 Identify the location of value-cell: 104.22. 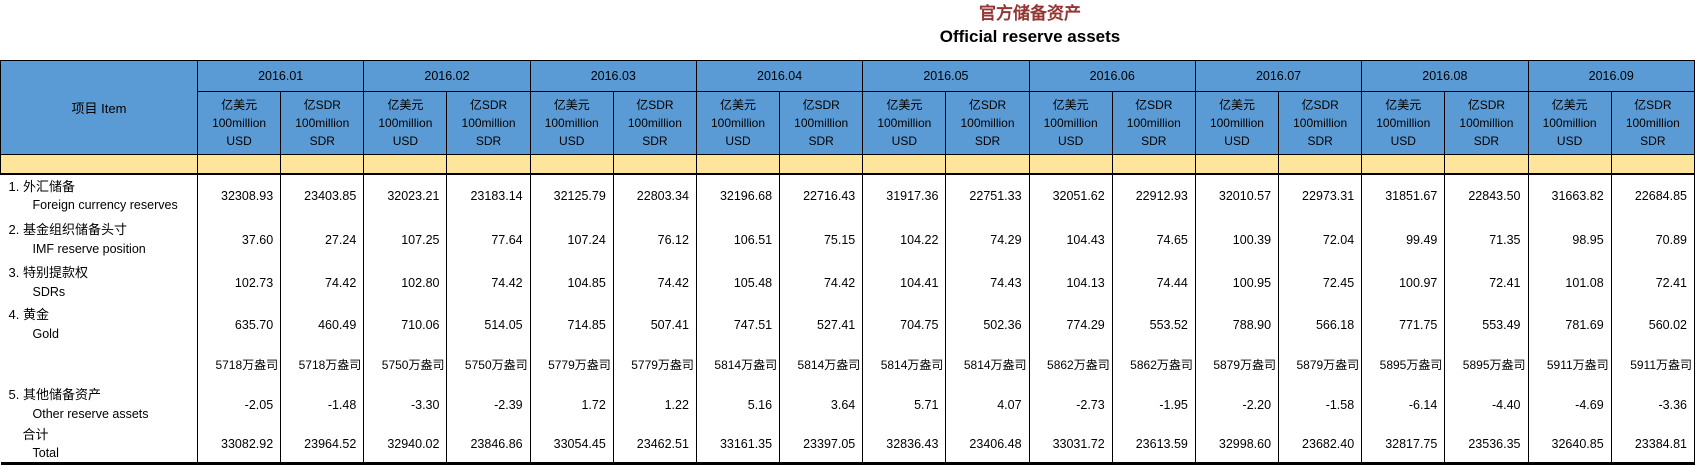
(904, 239).